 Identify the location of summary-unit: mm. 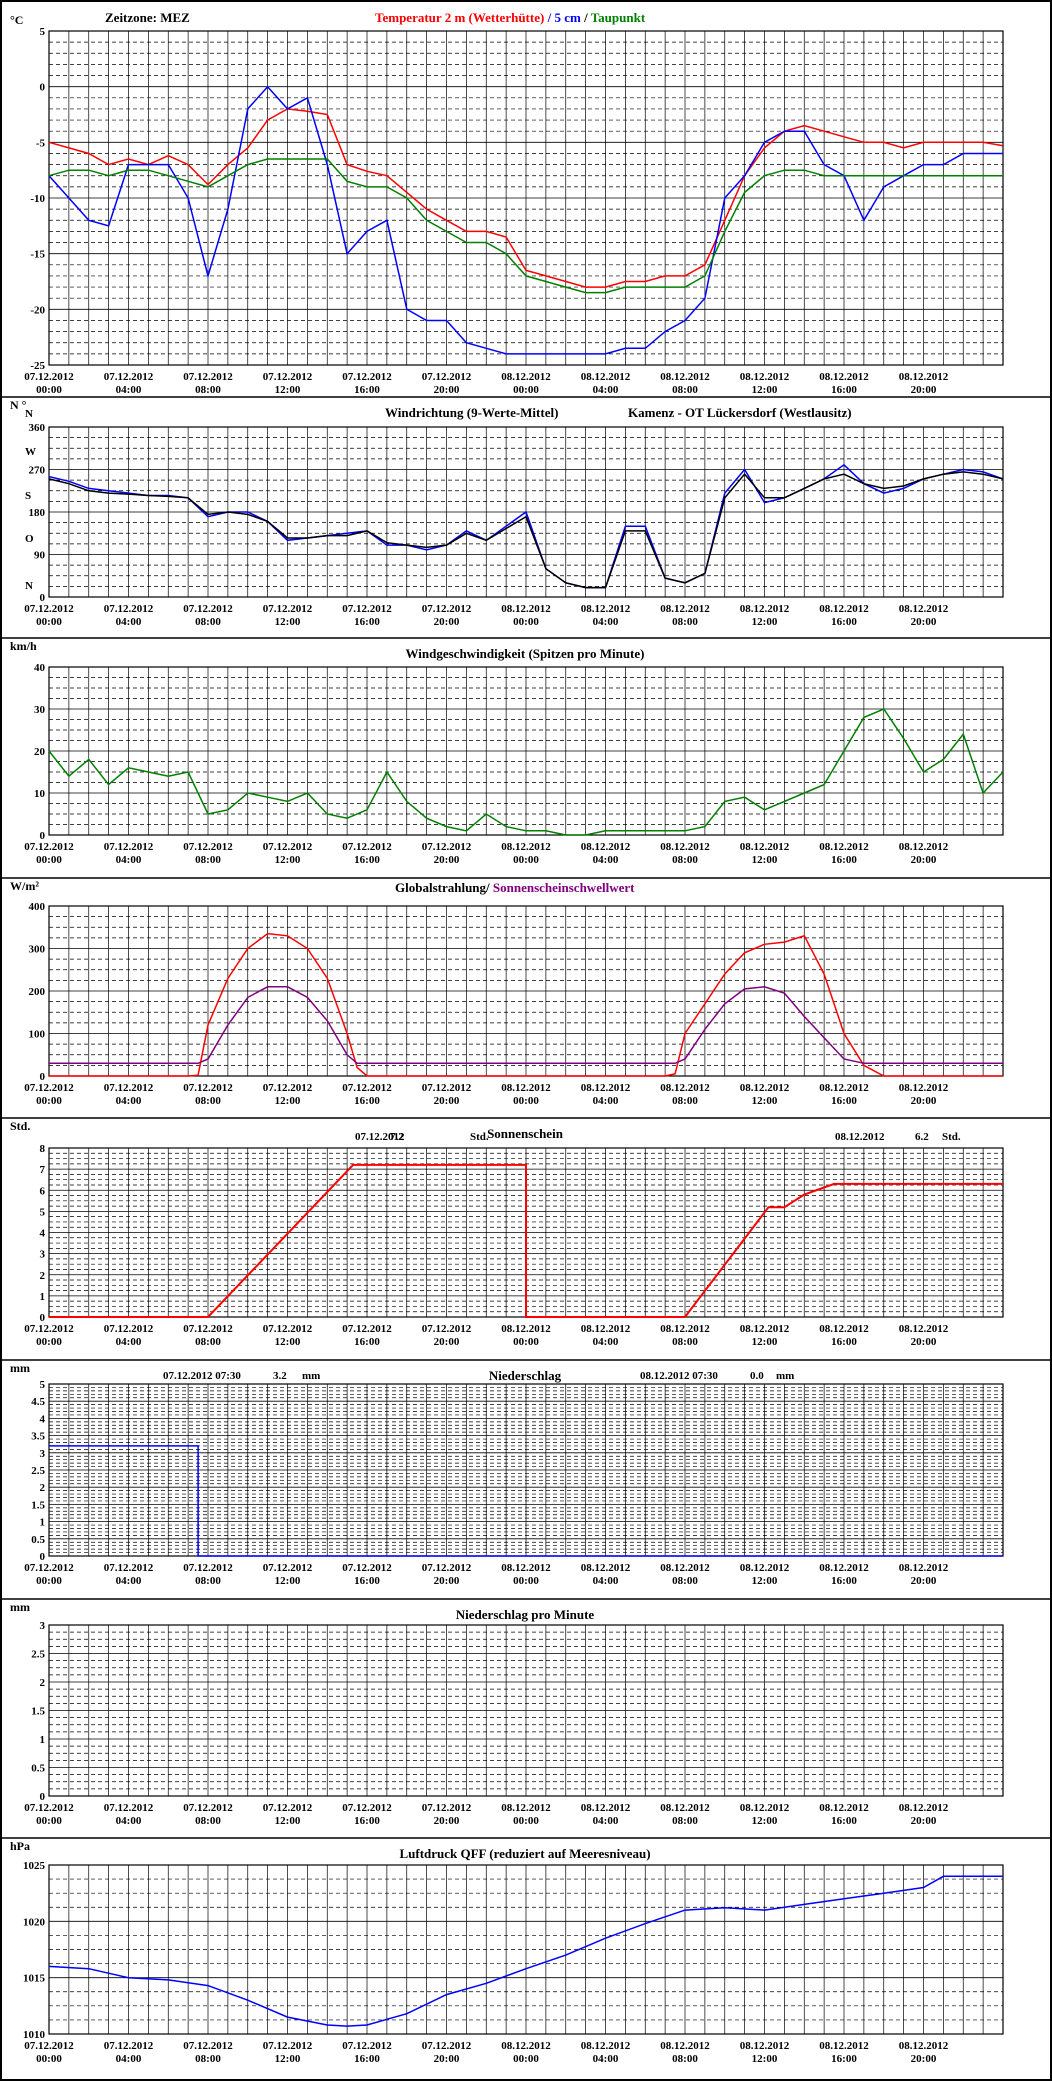
(785, 1376).